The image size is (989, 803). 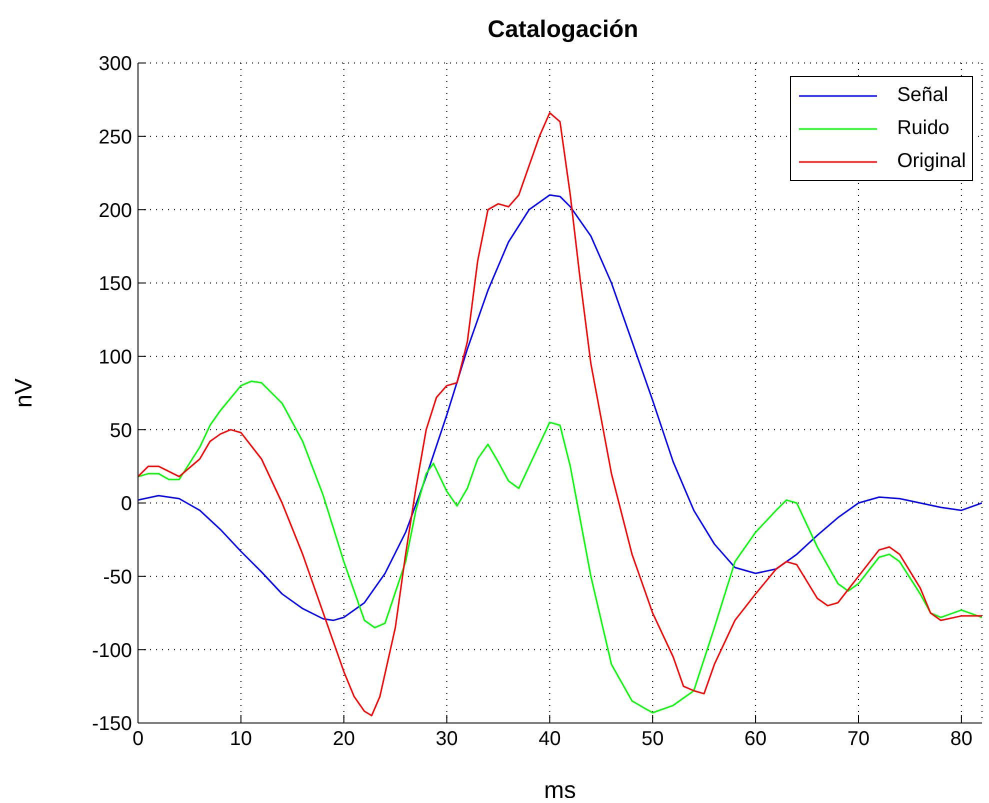 What do you see at coordinates (563, 30) in the screenshot?
I see `chart-title: Catalogación` at bounding box center [563, 30].